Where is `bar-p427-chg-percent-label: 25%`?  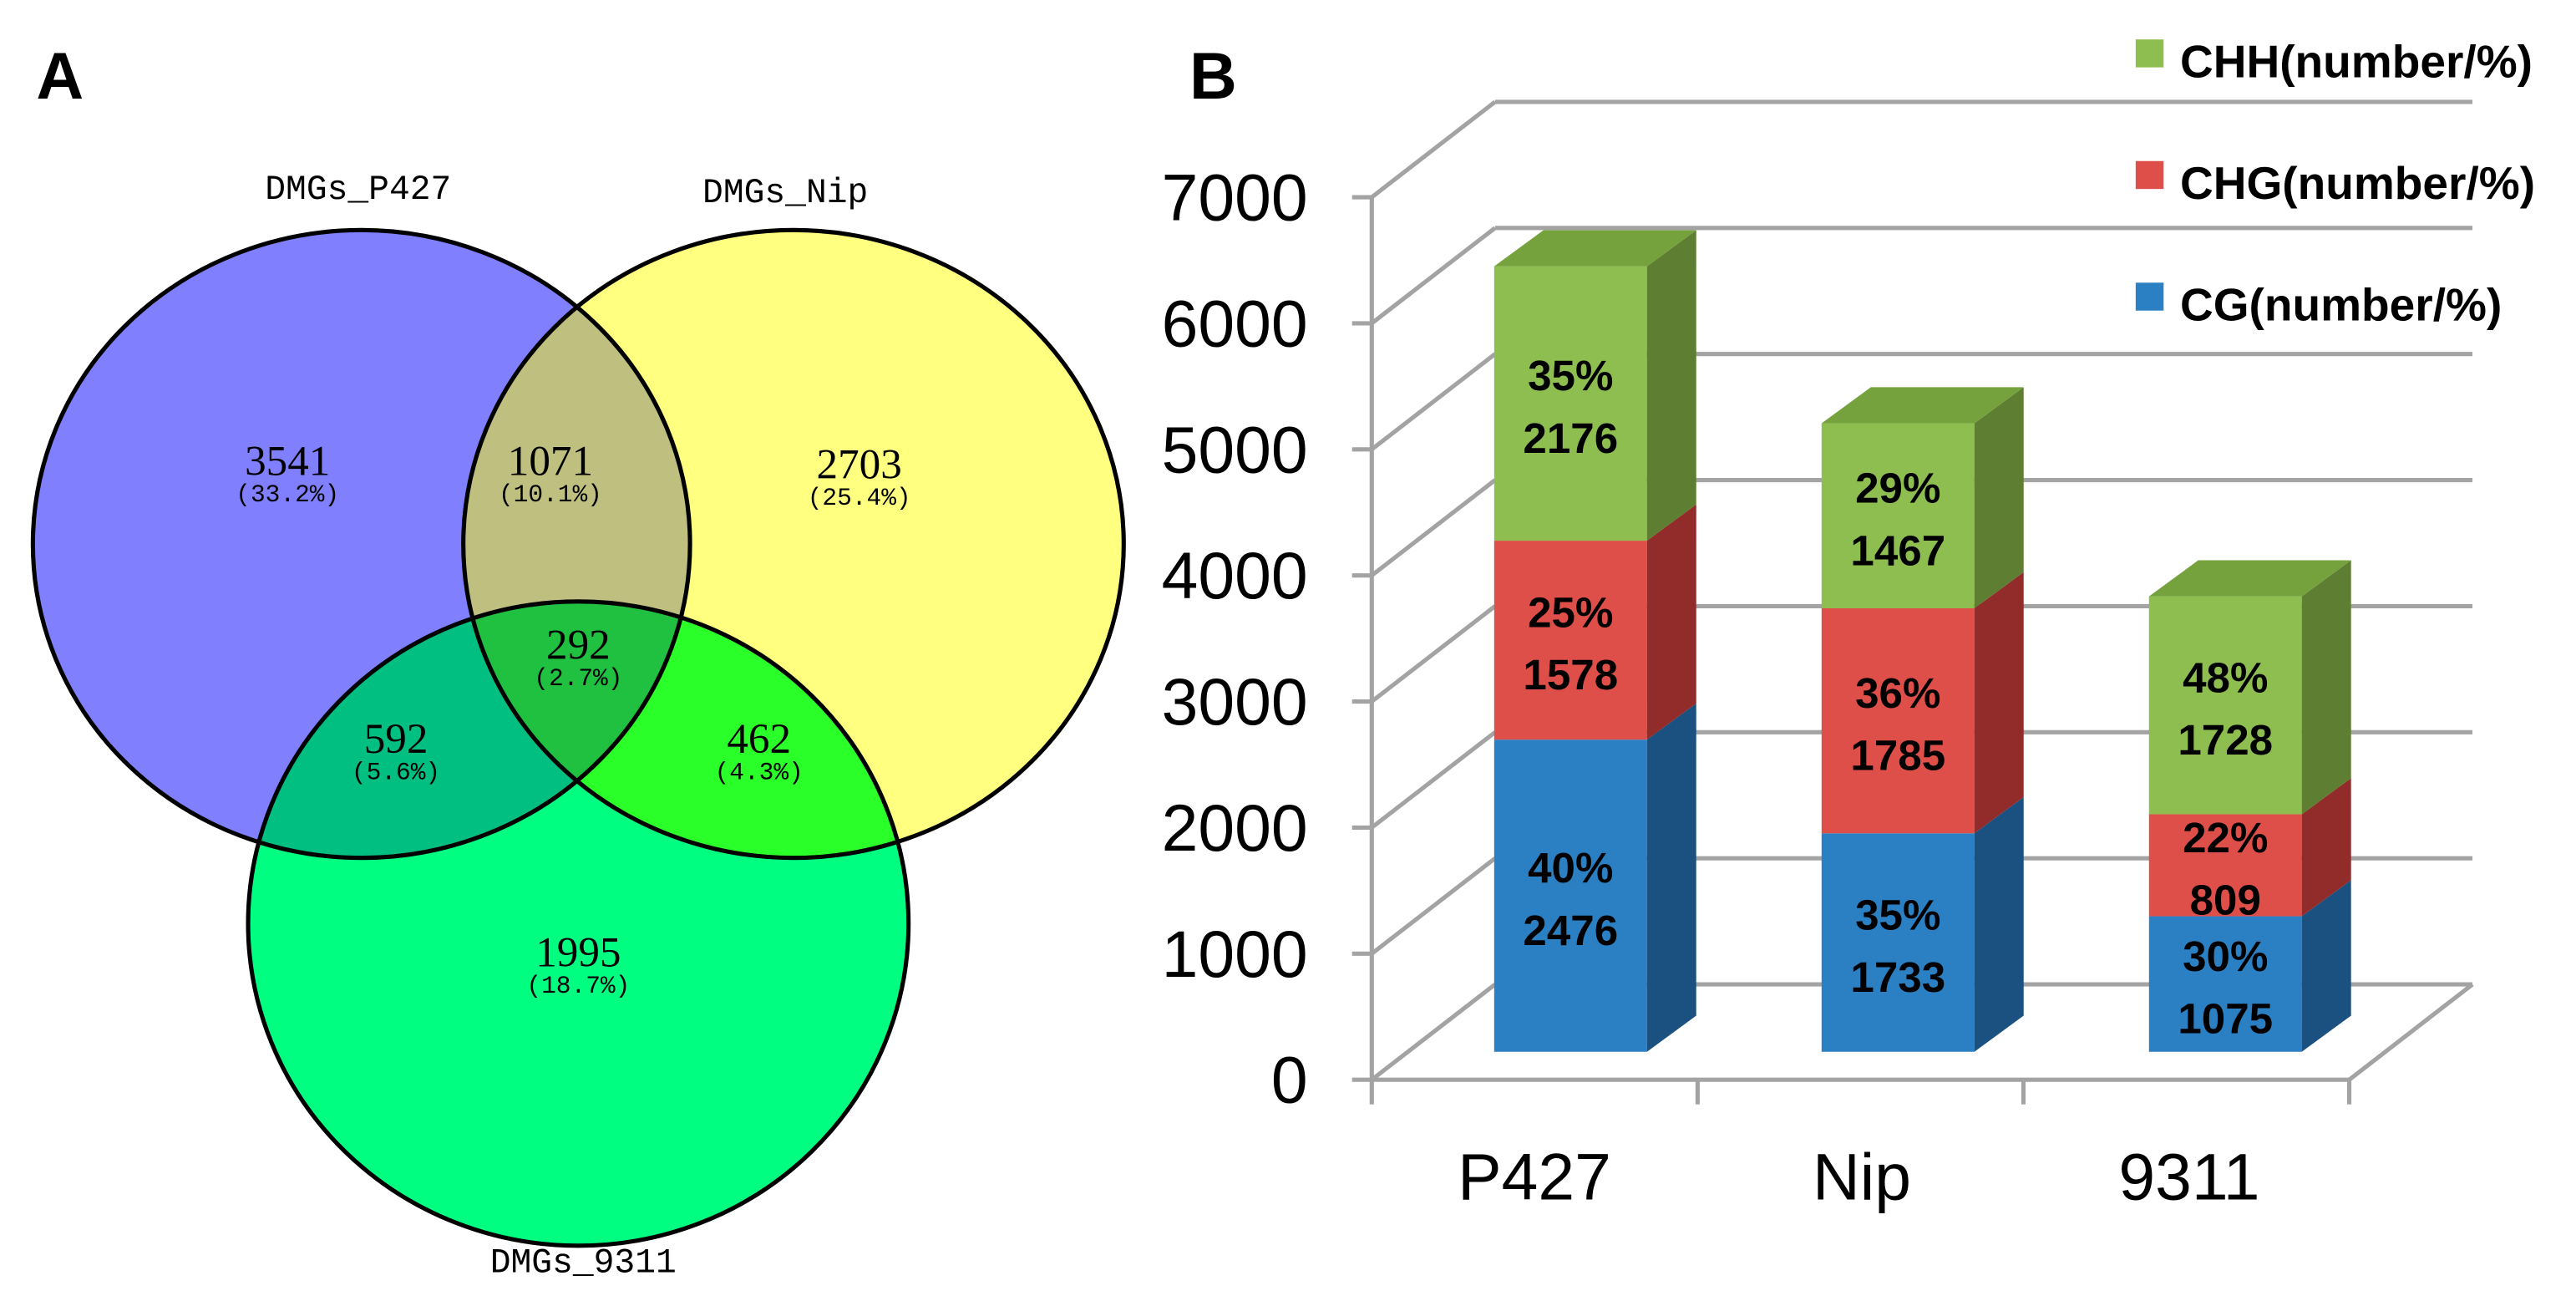
bar-p427-chg-percent-label: 25% is located at coordinates (1570, 612).